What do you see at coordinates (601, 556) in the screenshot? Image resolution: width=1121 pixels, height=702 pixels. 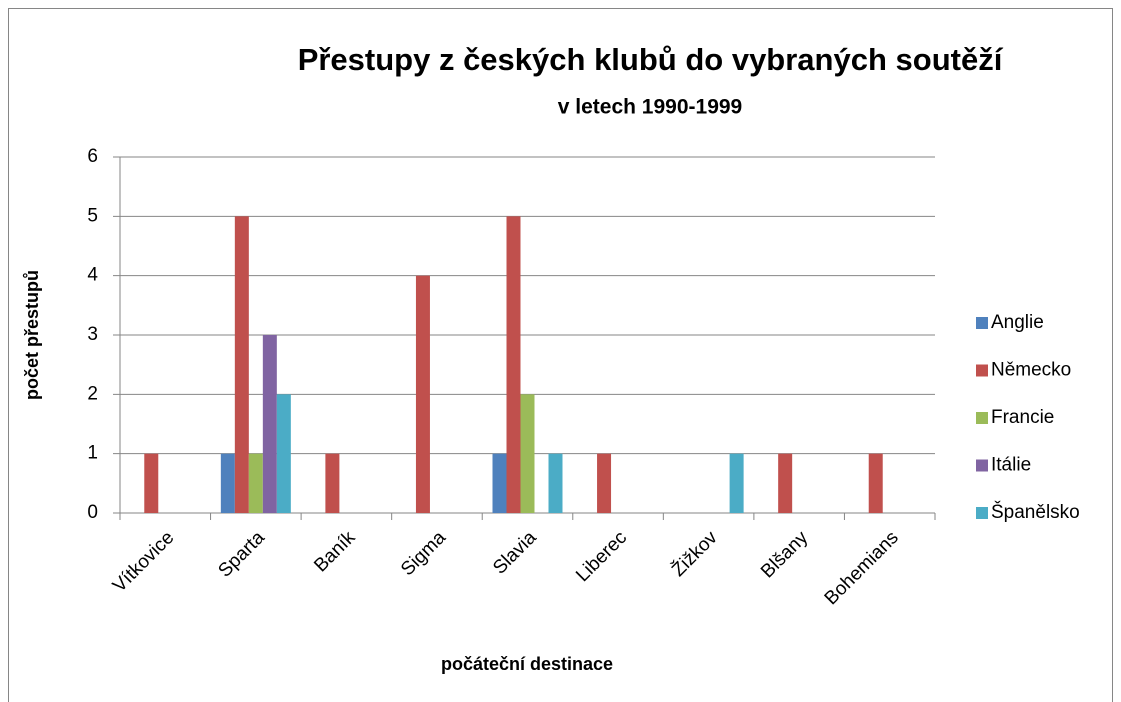 I see `x-tick-label: Liberec` at bounding box center [601, 556].